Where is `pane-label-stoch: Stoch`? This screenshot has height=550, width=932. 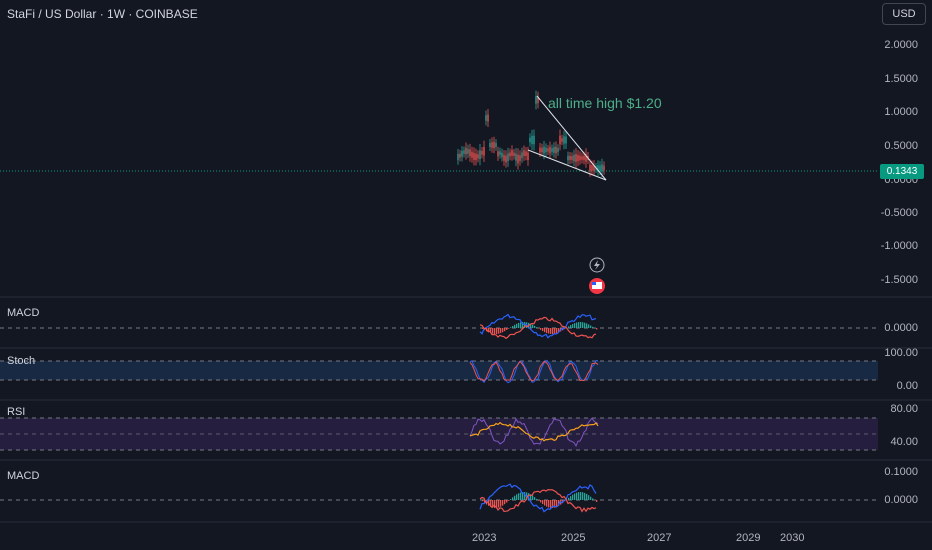 pane-label-stoch: Stoch is located at coordinates (21, 361).